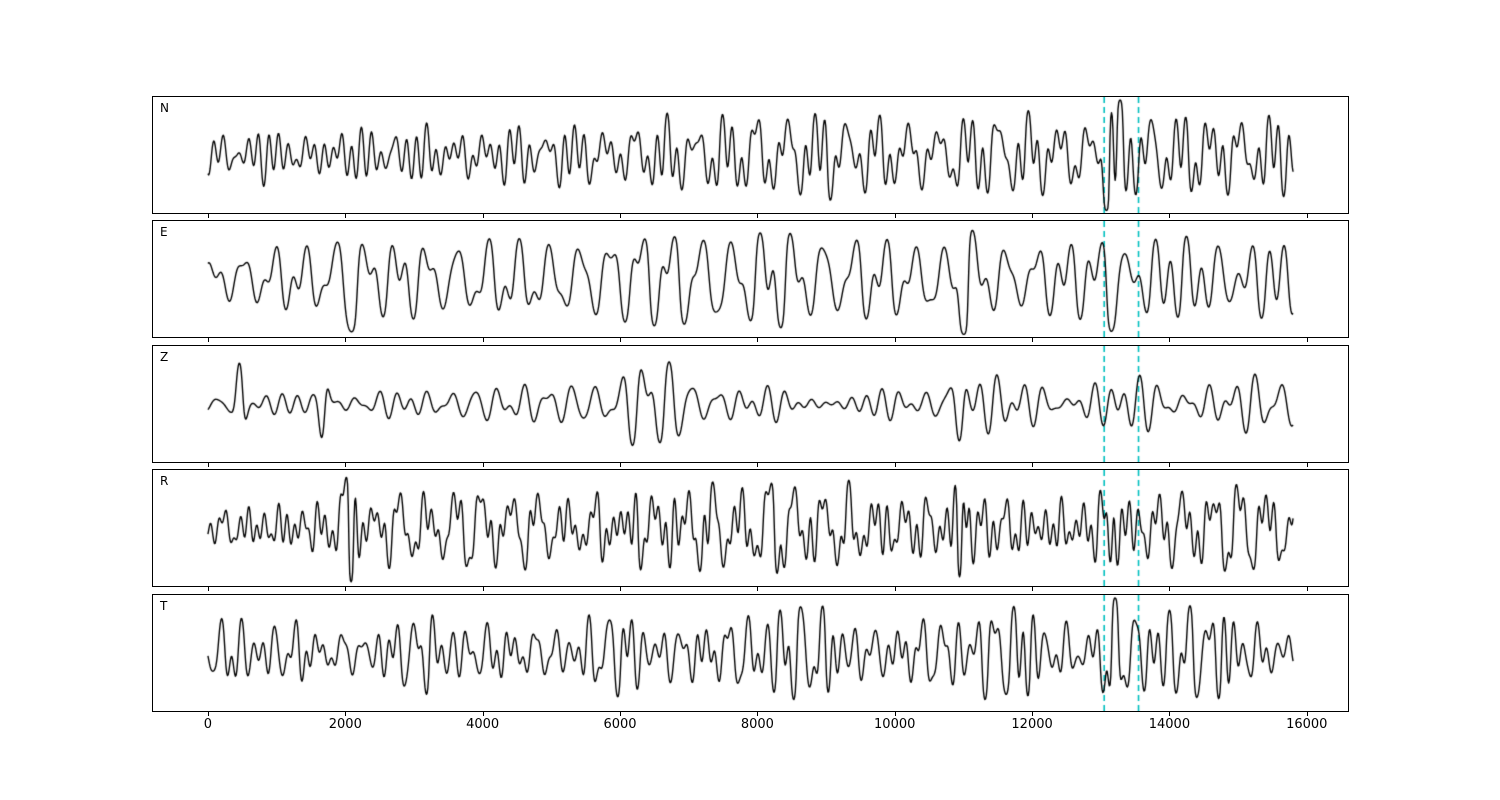 The height and width of the screenshot is (800, 1500). I want to click on waveform-canvas-Z, so click(750, 404).